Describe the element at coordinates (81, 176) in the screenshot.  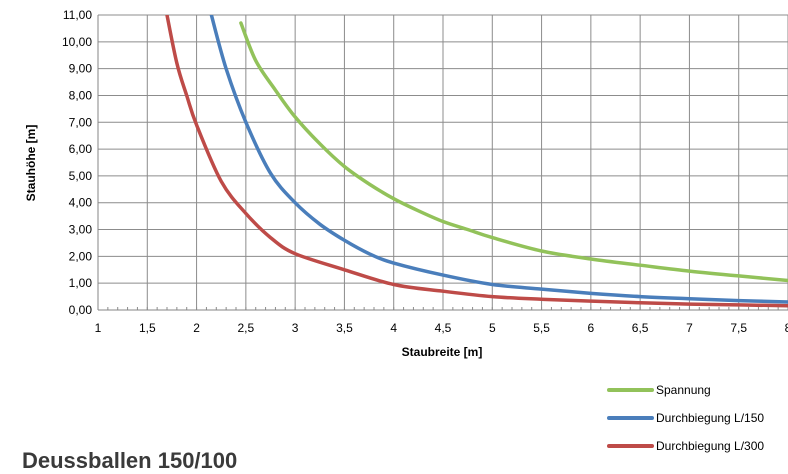
I see `y-tick-label: 5,00` at that location.